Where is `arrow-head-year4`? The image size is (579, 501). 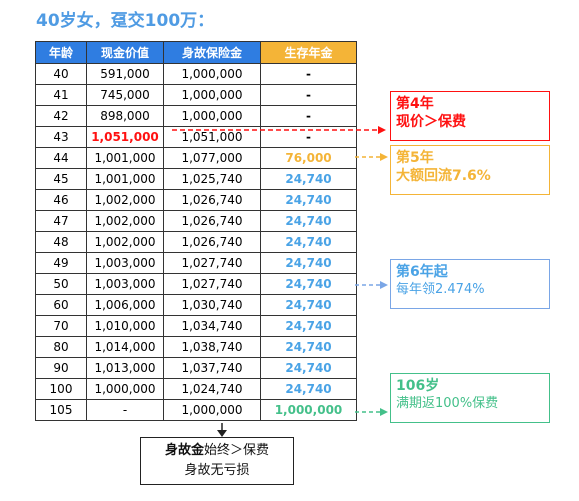
arrow-head-year4 is located at coordinates (382, 130).